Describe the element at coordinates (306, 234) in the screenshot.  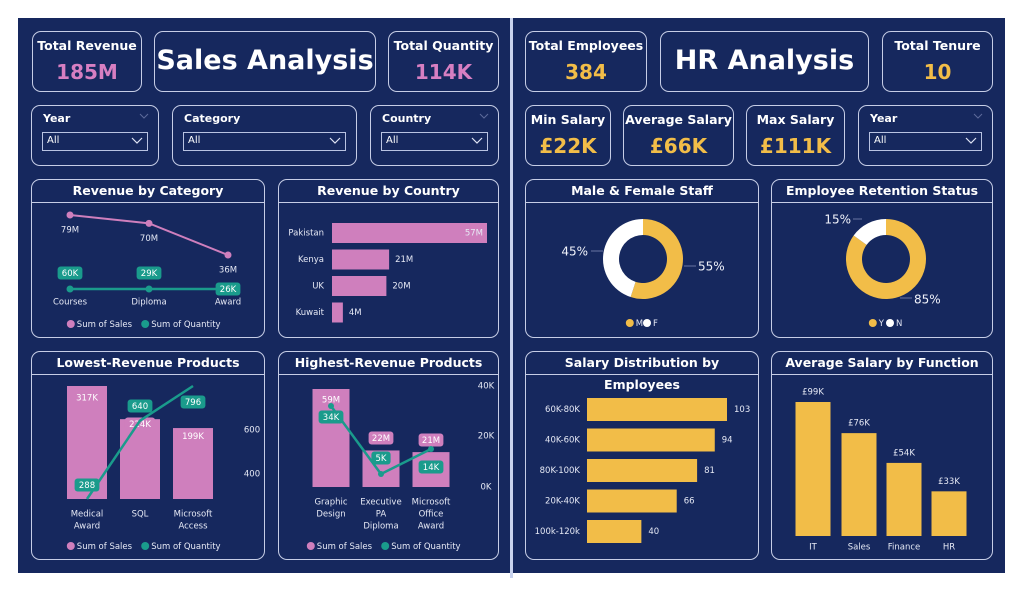
I see `y-axis-label: Pakistan` at that location.